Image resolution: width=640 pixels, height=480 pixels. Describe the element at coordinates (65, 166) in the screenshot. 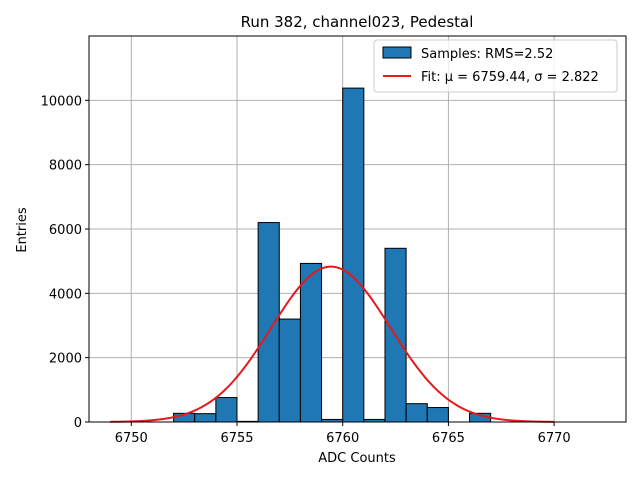

I see `y-tick-label: 8000` at that location.